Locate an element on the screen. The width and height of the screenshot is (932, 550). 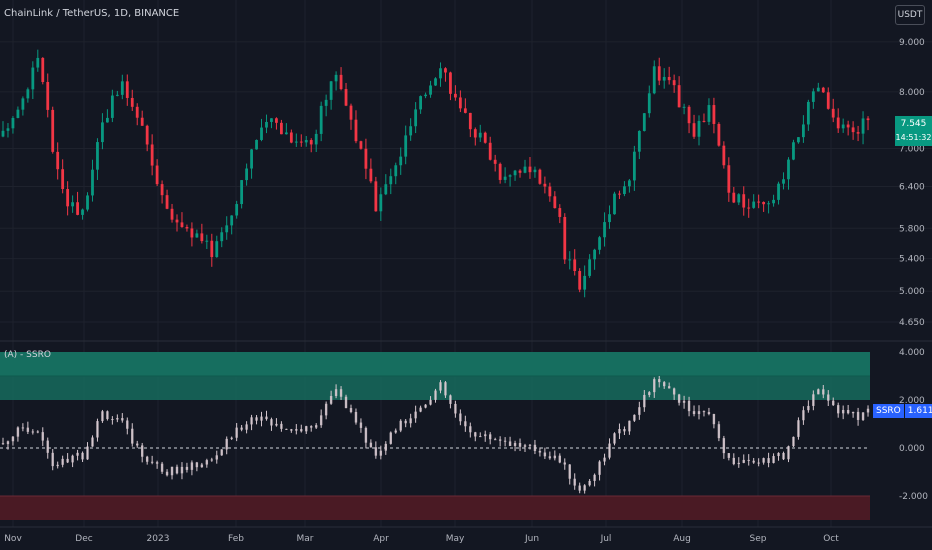
price-tick-label: 6.400 is located at coordinates (912, 188).